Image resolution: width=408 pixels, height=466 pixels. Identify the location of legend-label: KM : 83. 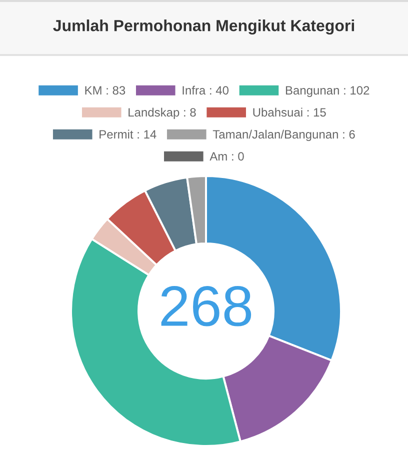
(105, 90).